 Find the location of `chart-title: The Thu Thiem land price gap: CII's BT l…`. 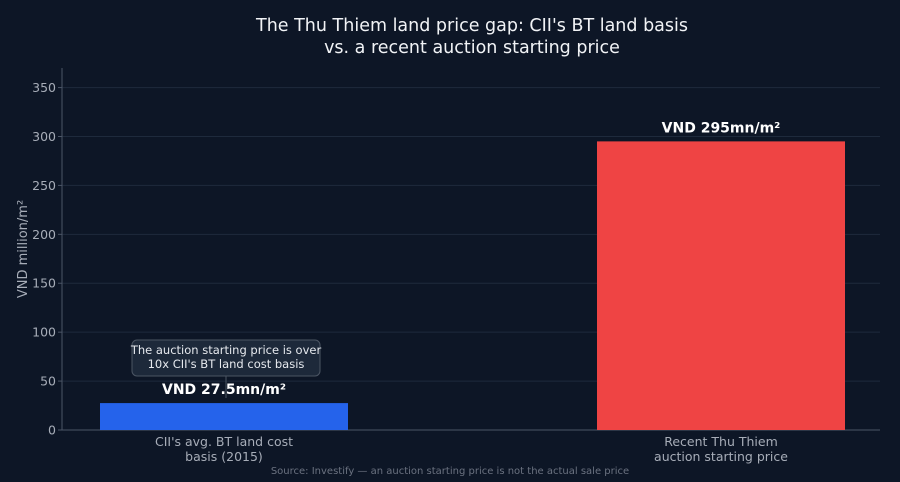

chart-title: The Thu Thiem land price gap: CII's BT l… is located at coordinates (471, 37).